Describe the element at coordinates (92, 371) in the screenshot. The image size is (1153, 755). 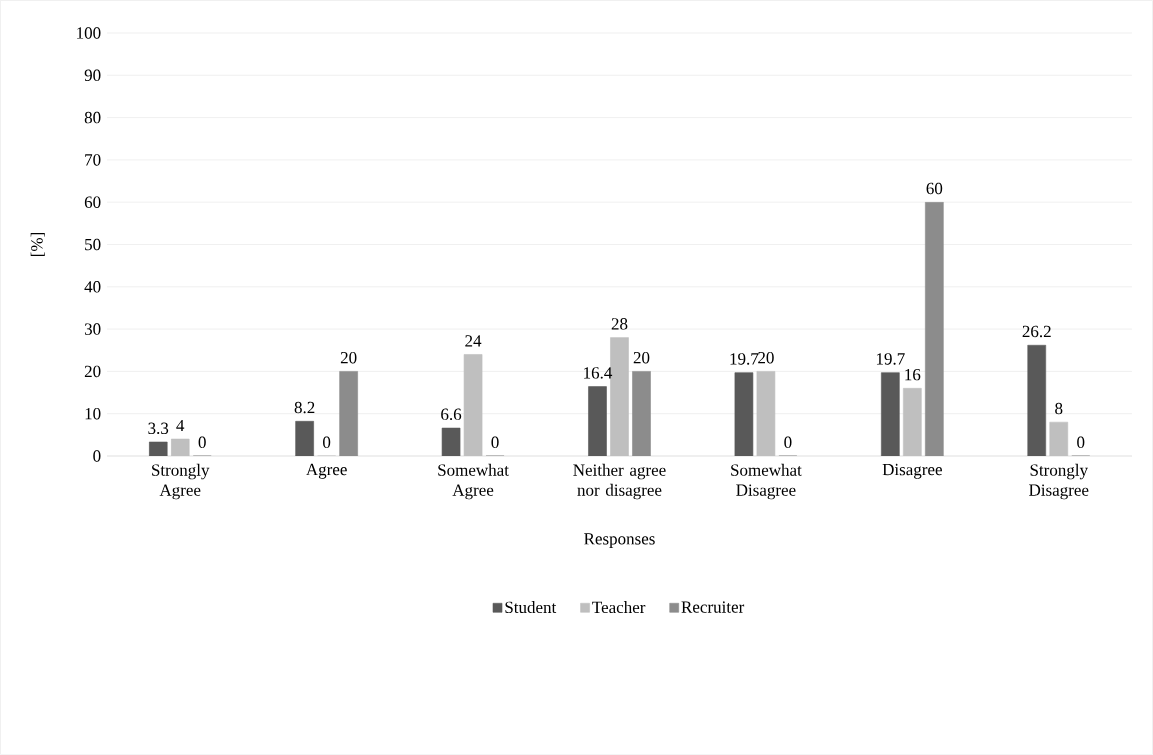
I see `y-tick-label: 20` at that location.